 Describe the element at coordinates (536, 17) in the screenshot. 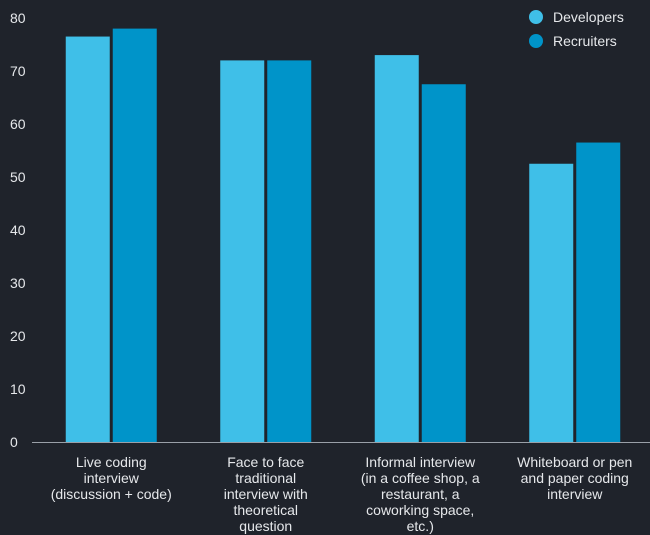

I see `legend-swatch-developers` at that location.